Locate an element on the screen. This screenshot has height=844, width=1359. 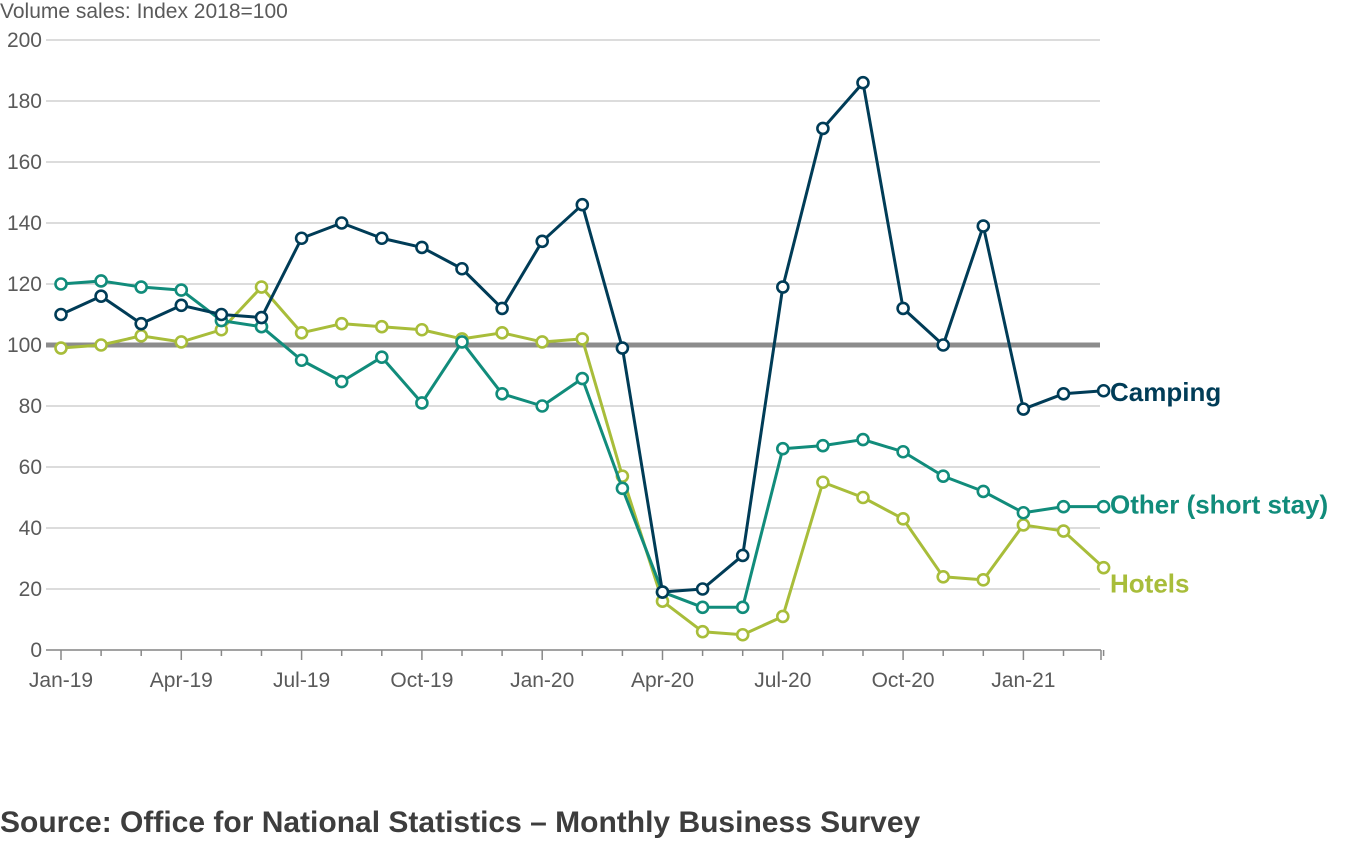
x-tick-label: Jan-20 is located at coordinates (542, 680).